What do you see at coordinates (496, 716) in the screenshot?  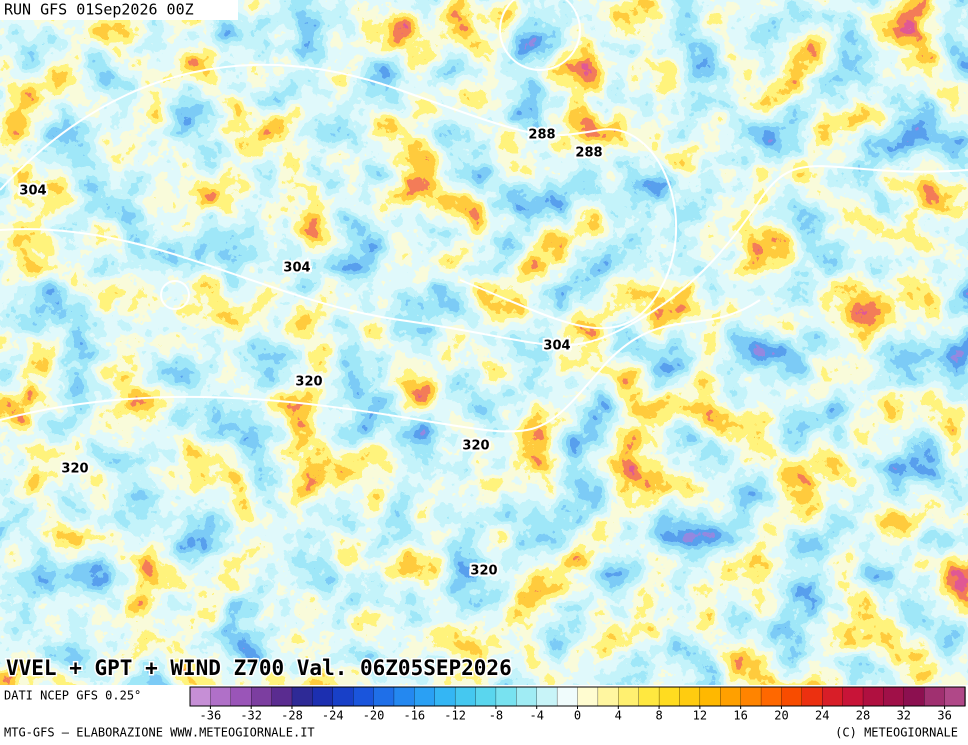 I see `colorbar-tick-label: -8` at bounding box center [496, 716].